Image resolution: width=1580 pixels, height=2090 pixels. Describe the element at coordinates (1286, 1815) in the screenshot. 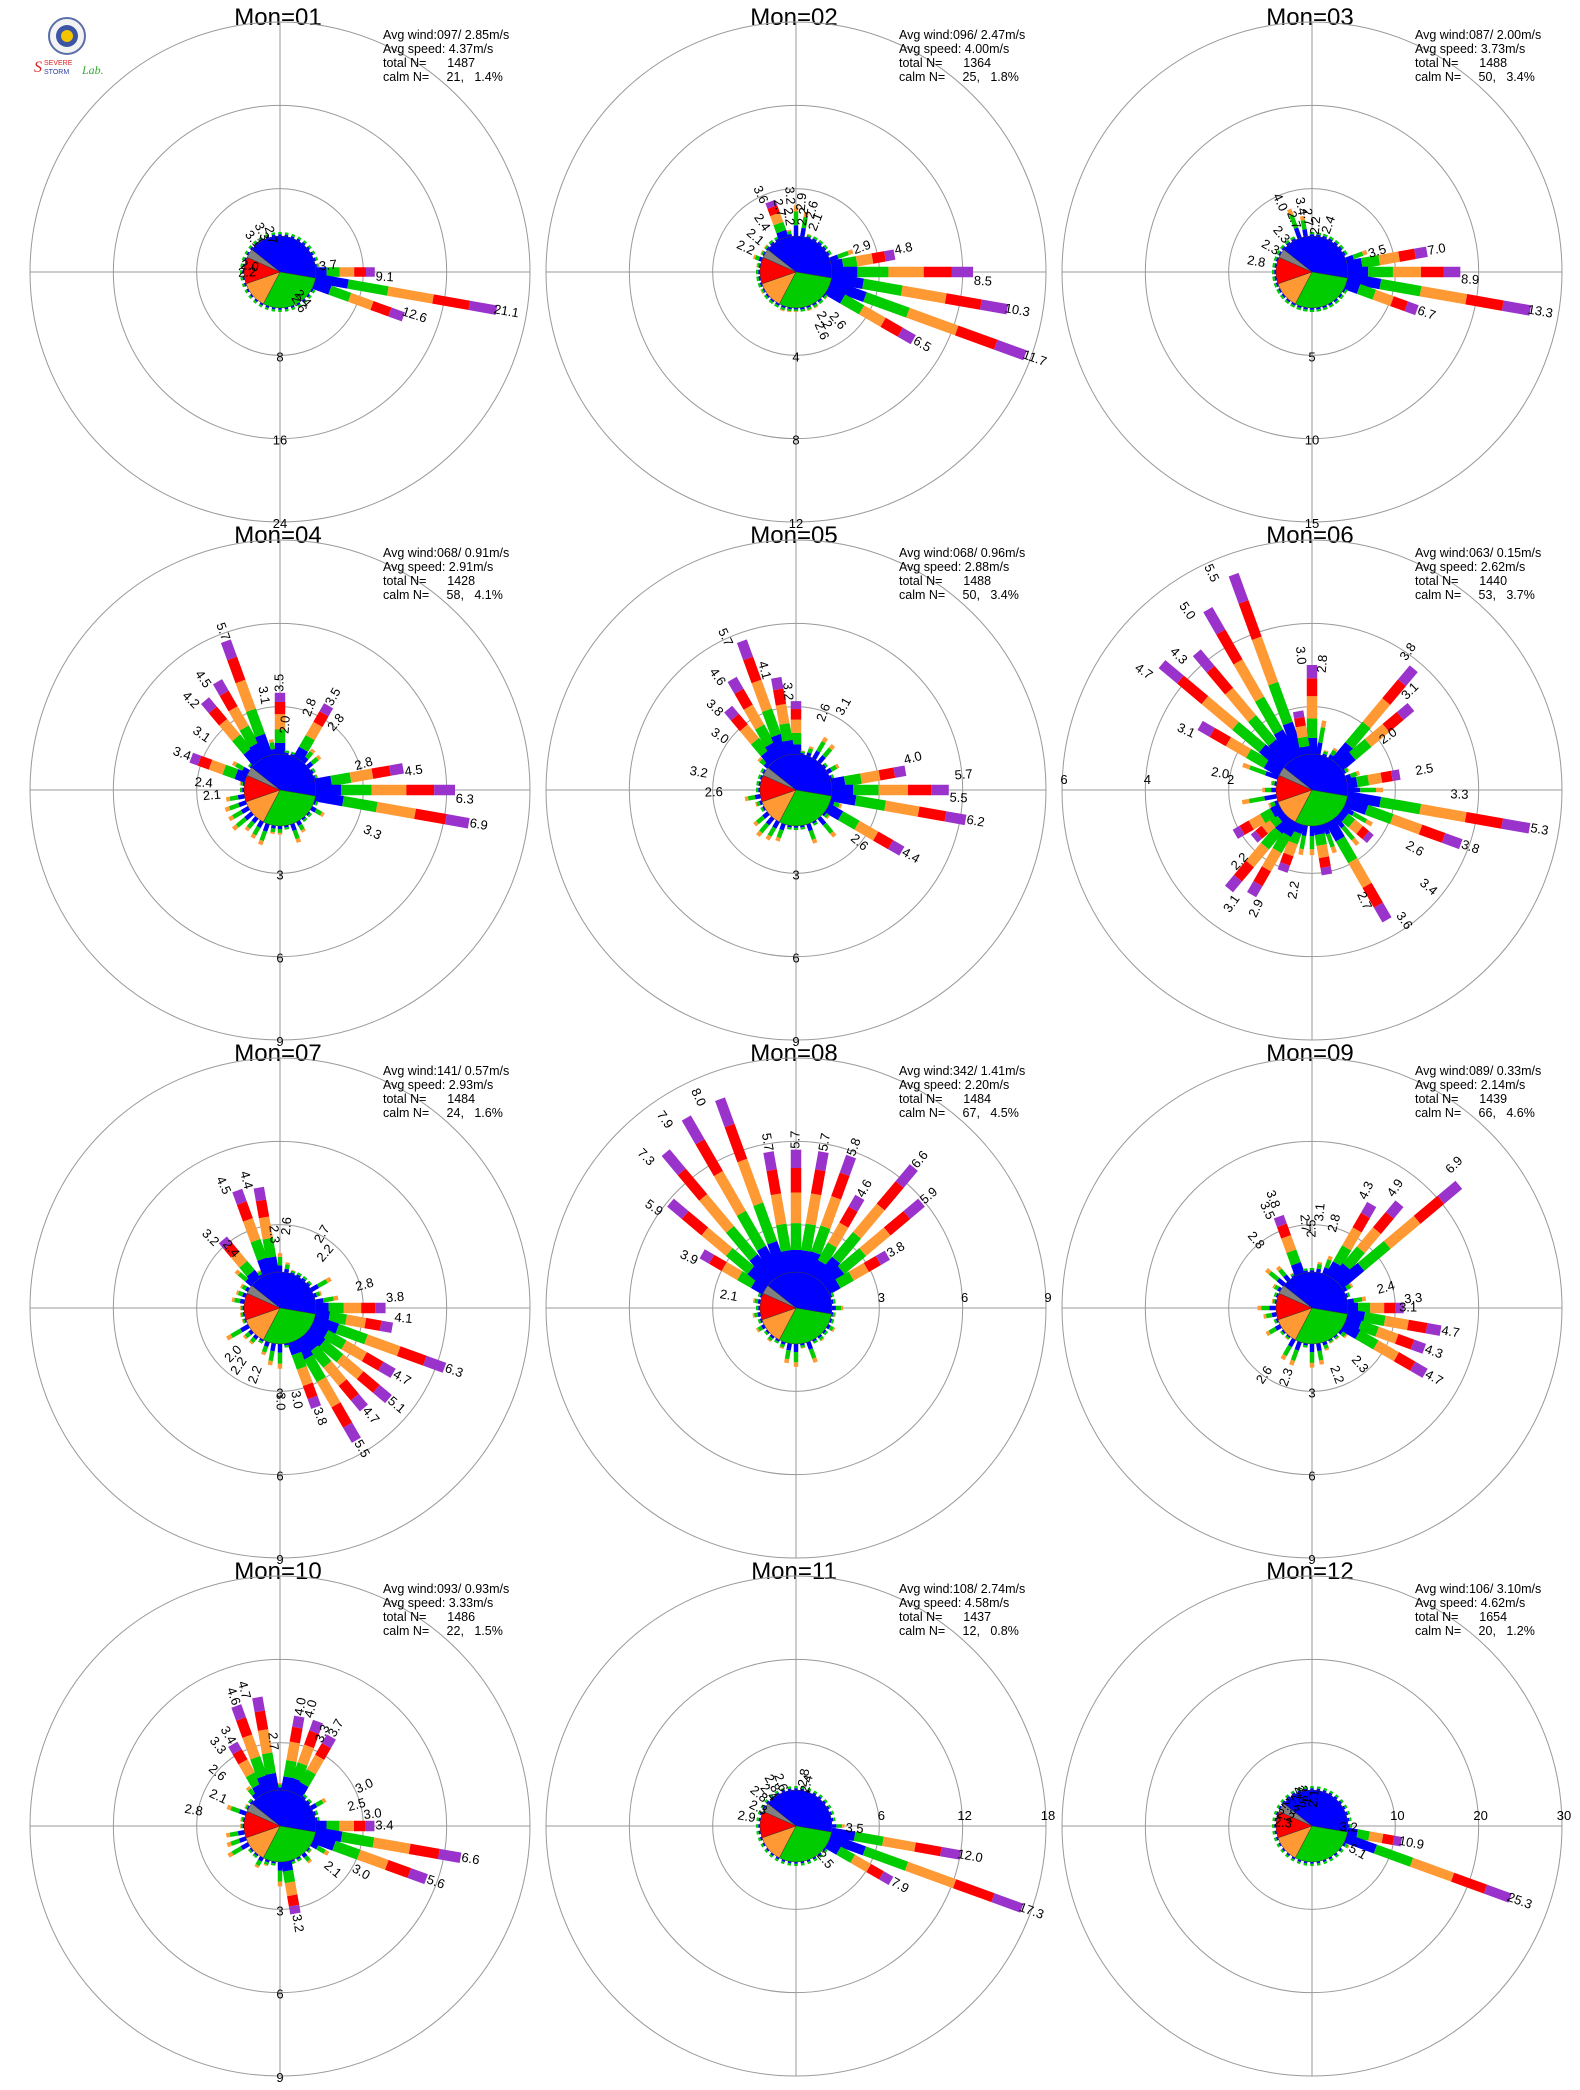

I see `peak-value-label: 2.2` at that location.